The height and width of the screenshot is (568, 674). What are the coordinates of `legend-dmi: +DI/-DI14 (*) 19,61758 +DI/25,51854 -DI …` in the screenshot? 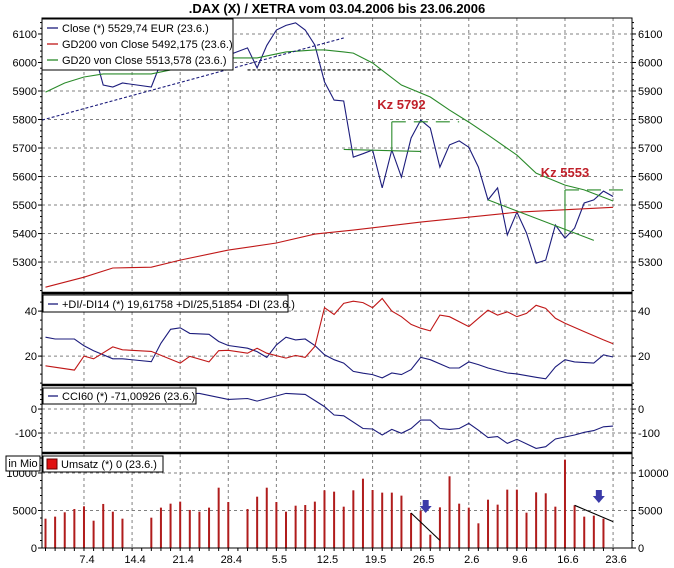 It's located at (168, 303).